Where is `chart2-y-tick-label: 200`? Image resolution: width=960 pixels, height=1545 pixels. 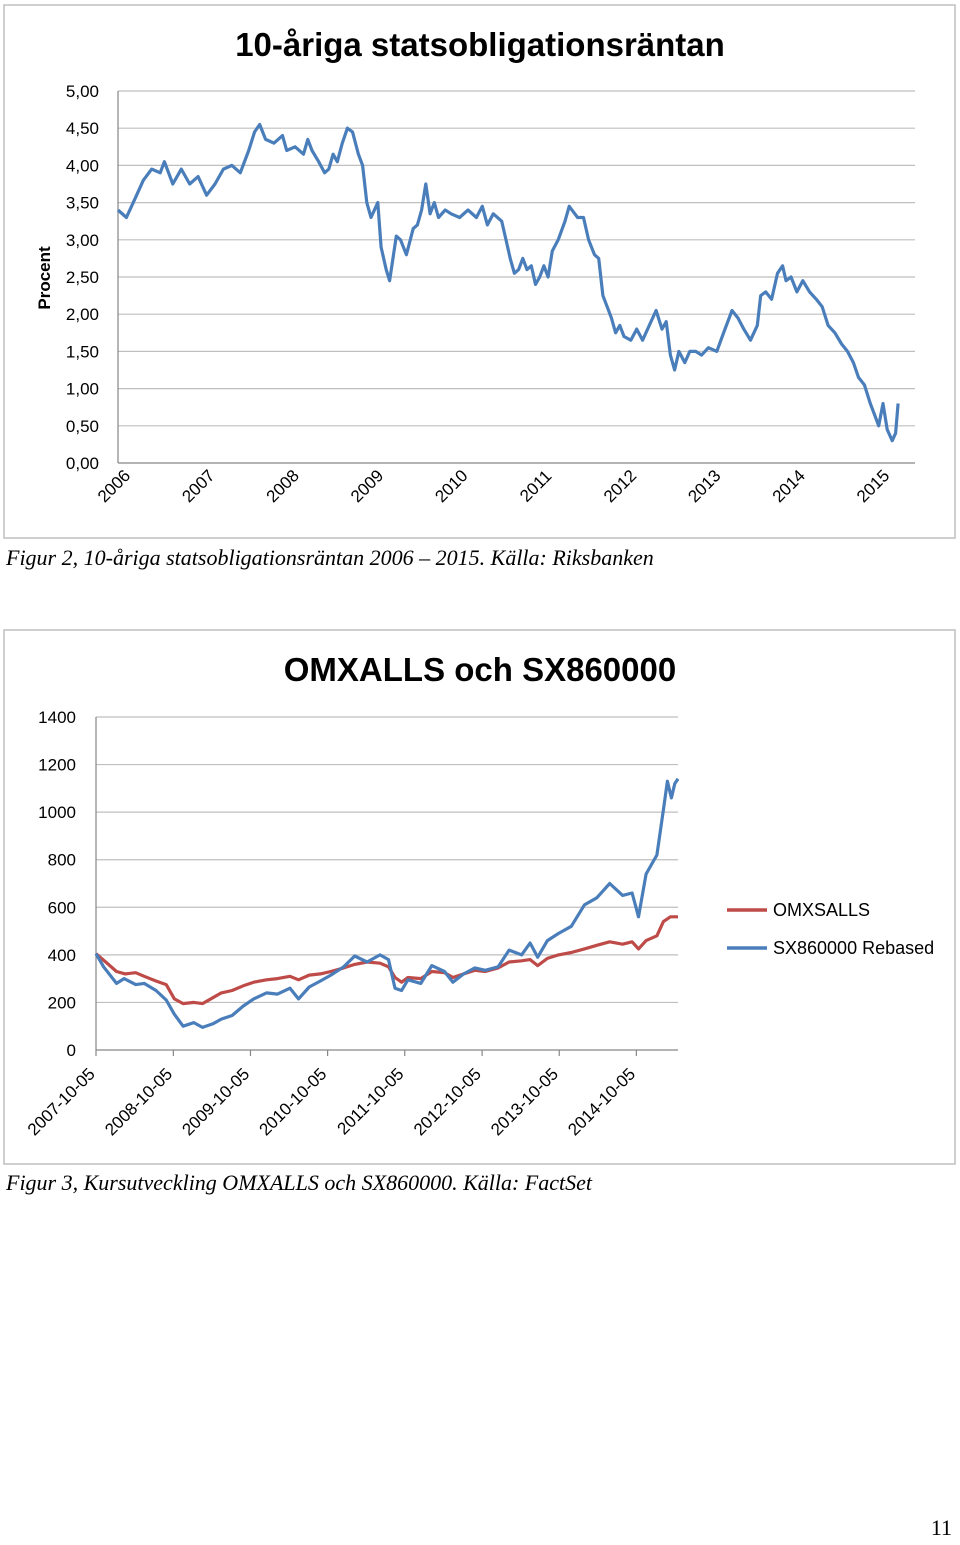 chart2-y-tick-label: 200 is located at coordinates (62, 1002).